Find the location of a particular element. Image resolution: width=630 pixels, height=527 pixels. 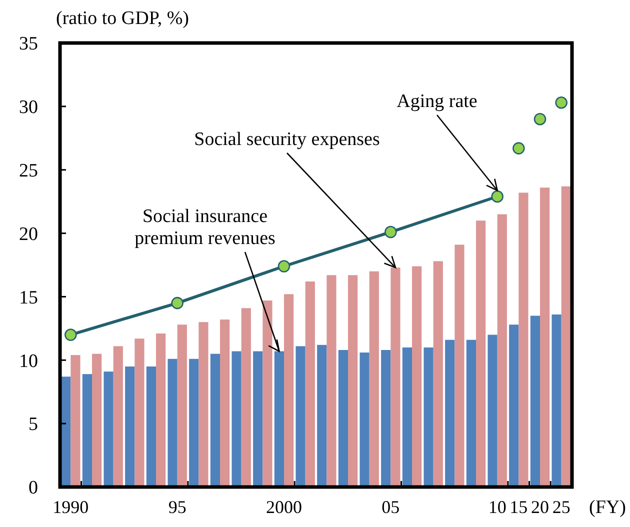

x-tick-label: 15 is located at coordinates (519, 507).